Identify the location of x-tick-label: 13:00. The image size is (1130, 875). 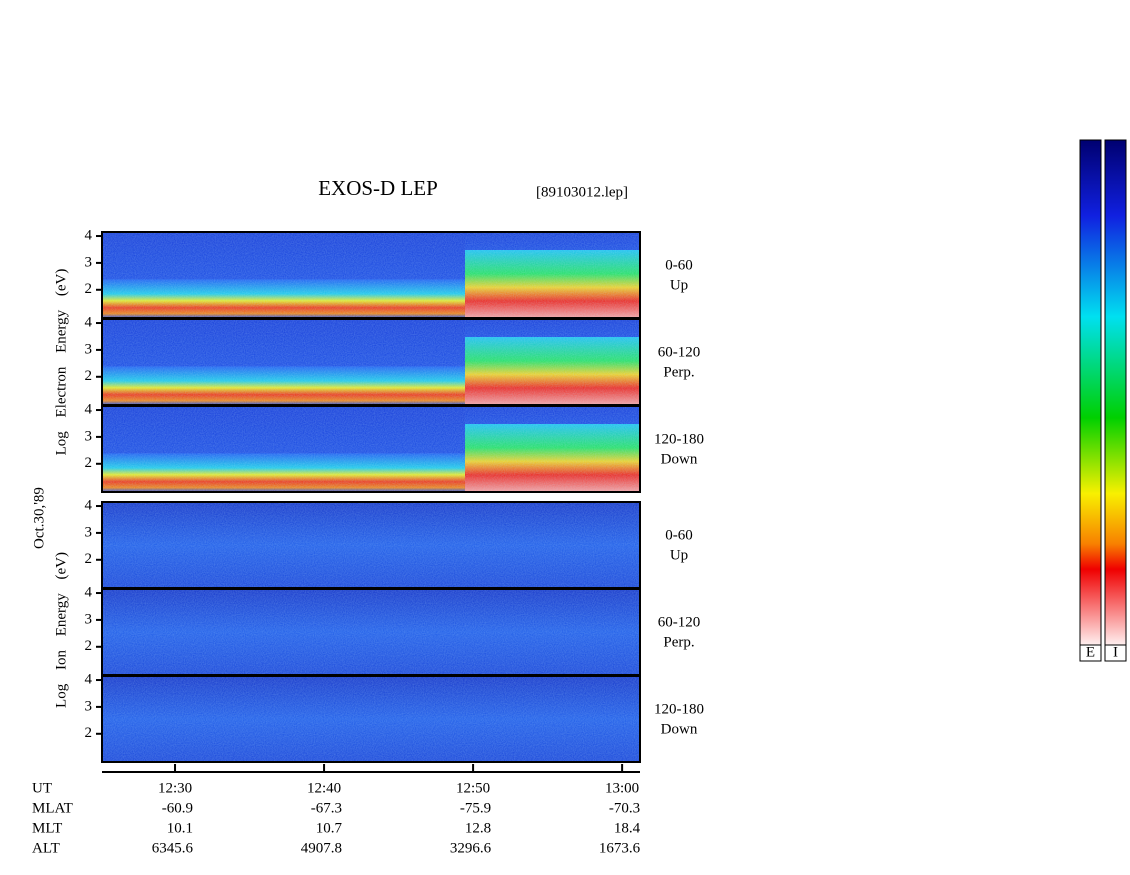
(622, 788).